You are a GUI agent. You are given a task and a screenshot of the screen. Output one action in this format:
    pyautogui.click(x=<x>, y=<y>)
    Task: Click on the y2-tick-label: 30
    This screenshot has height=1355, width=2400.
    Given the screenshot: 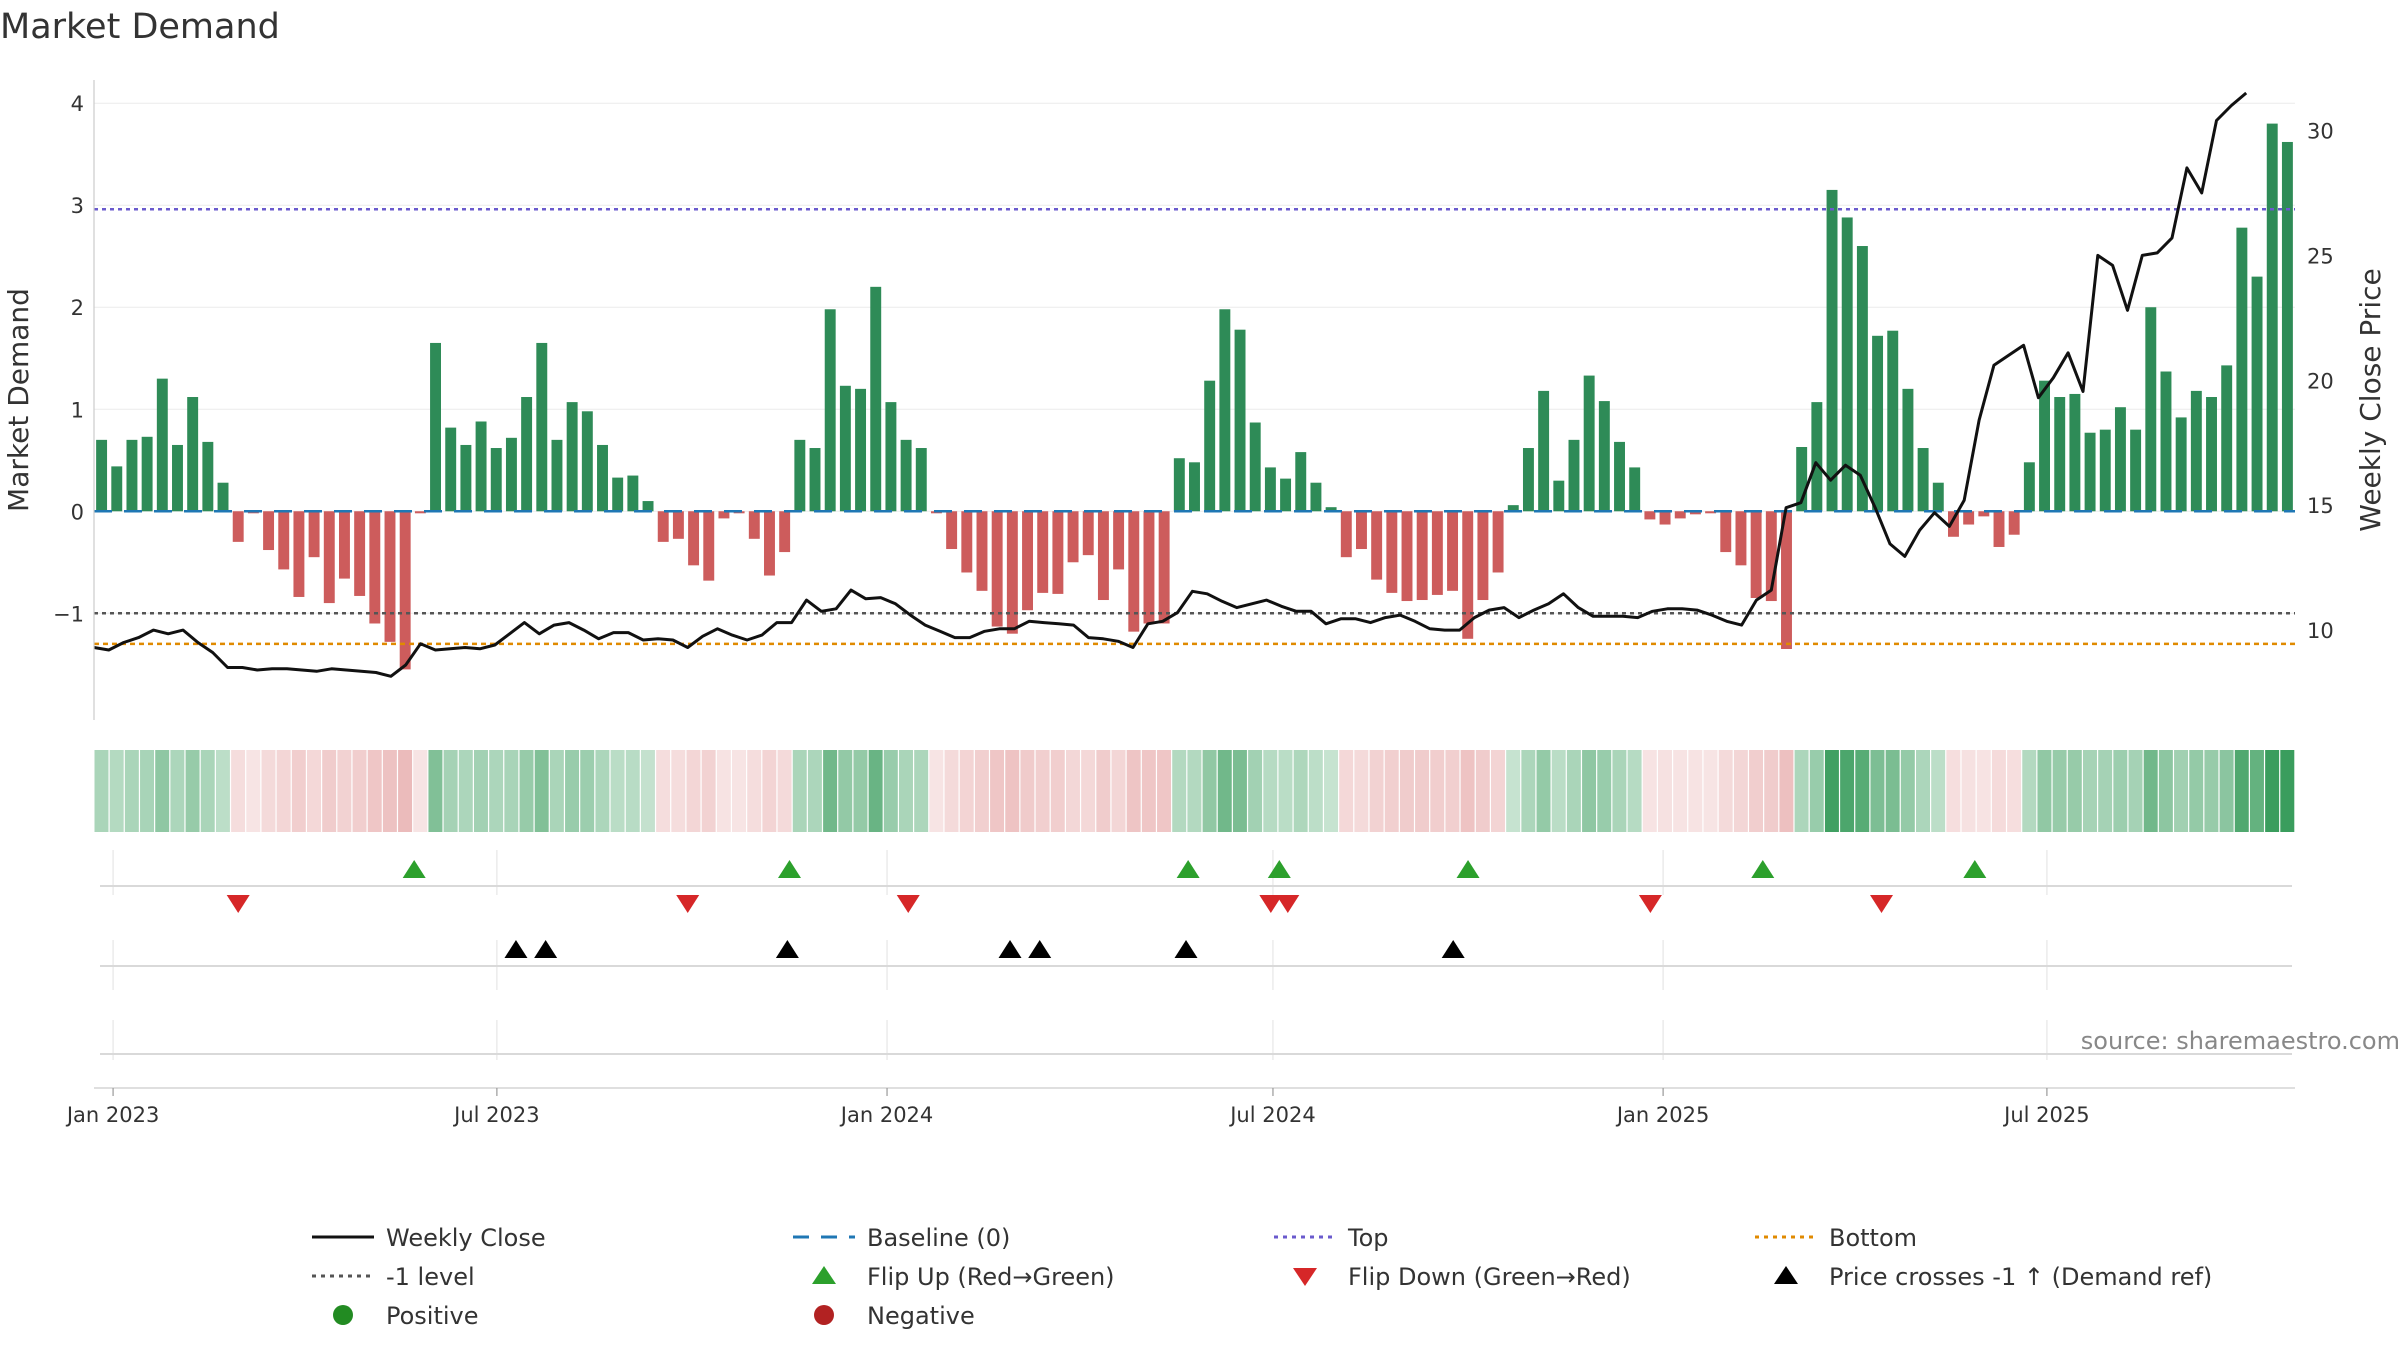 What is the action you would take?
    pyautogui.click(x=2320, y=131)
    